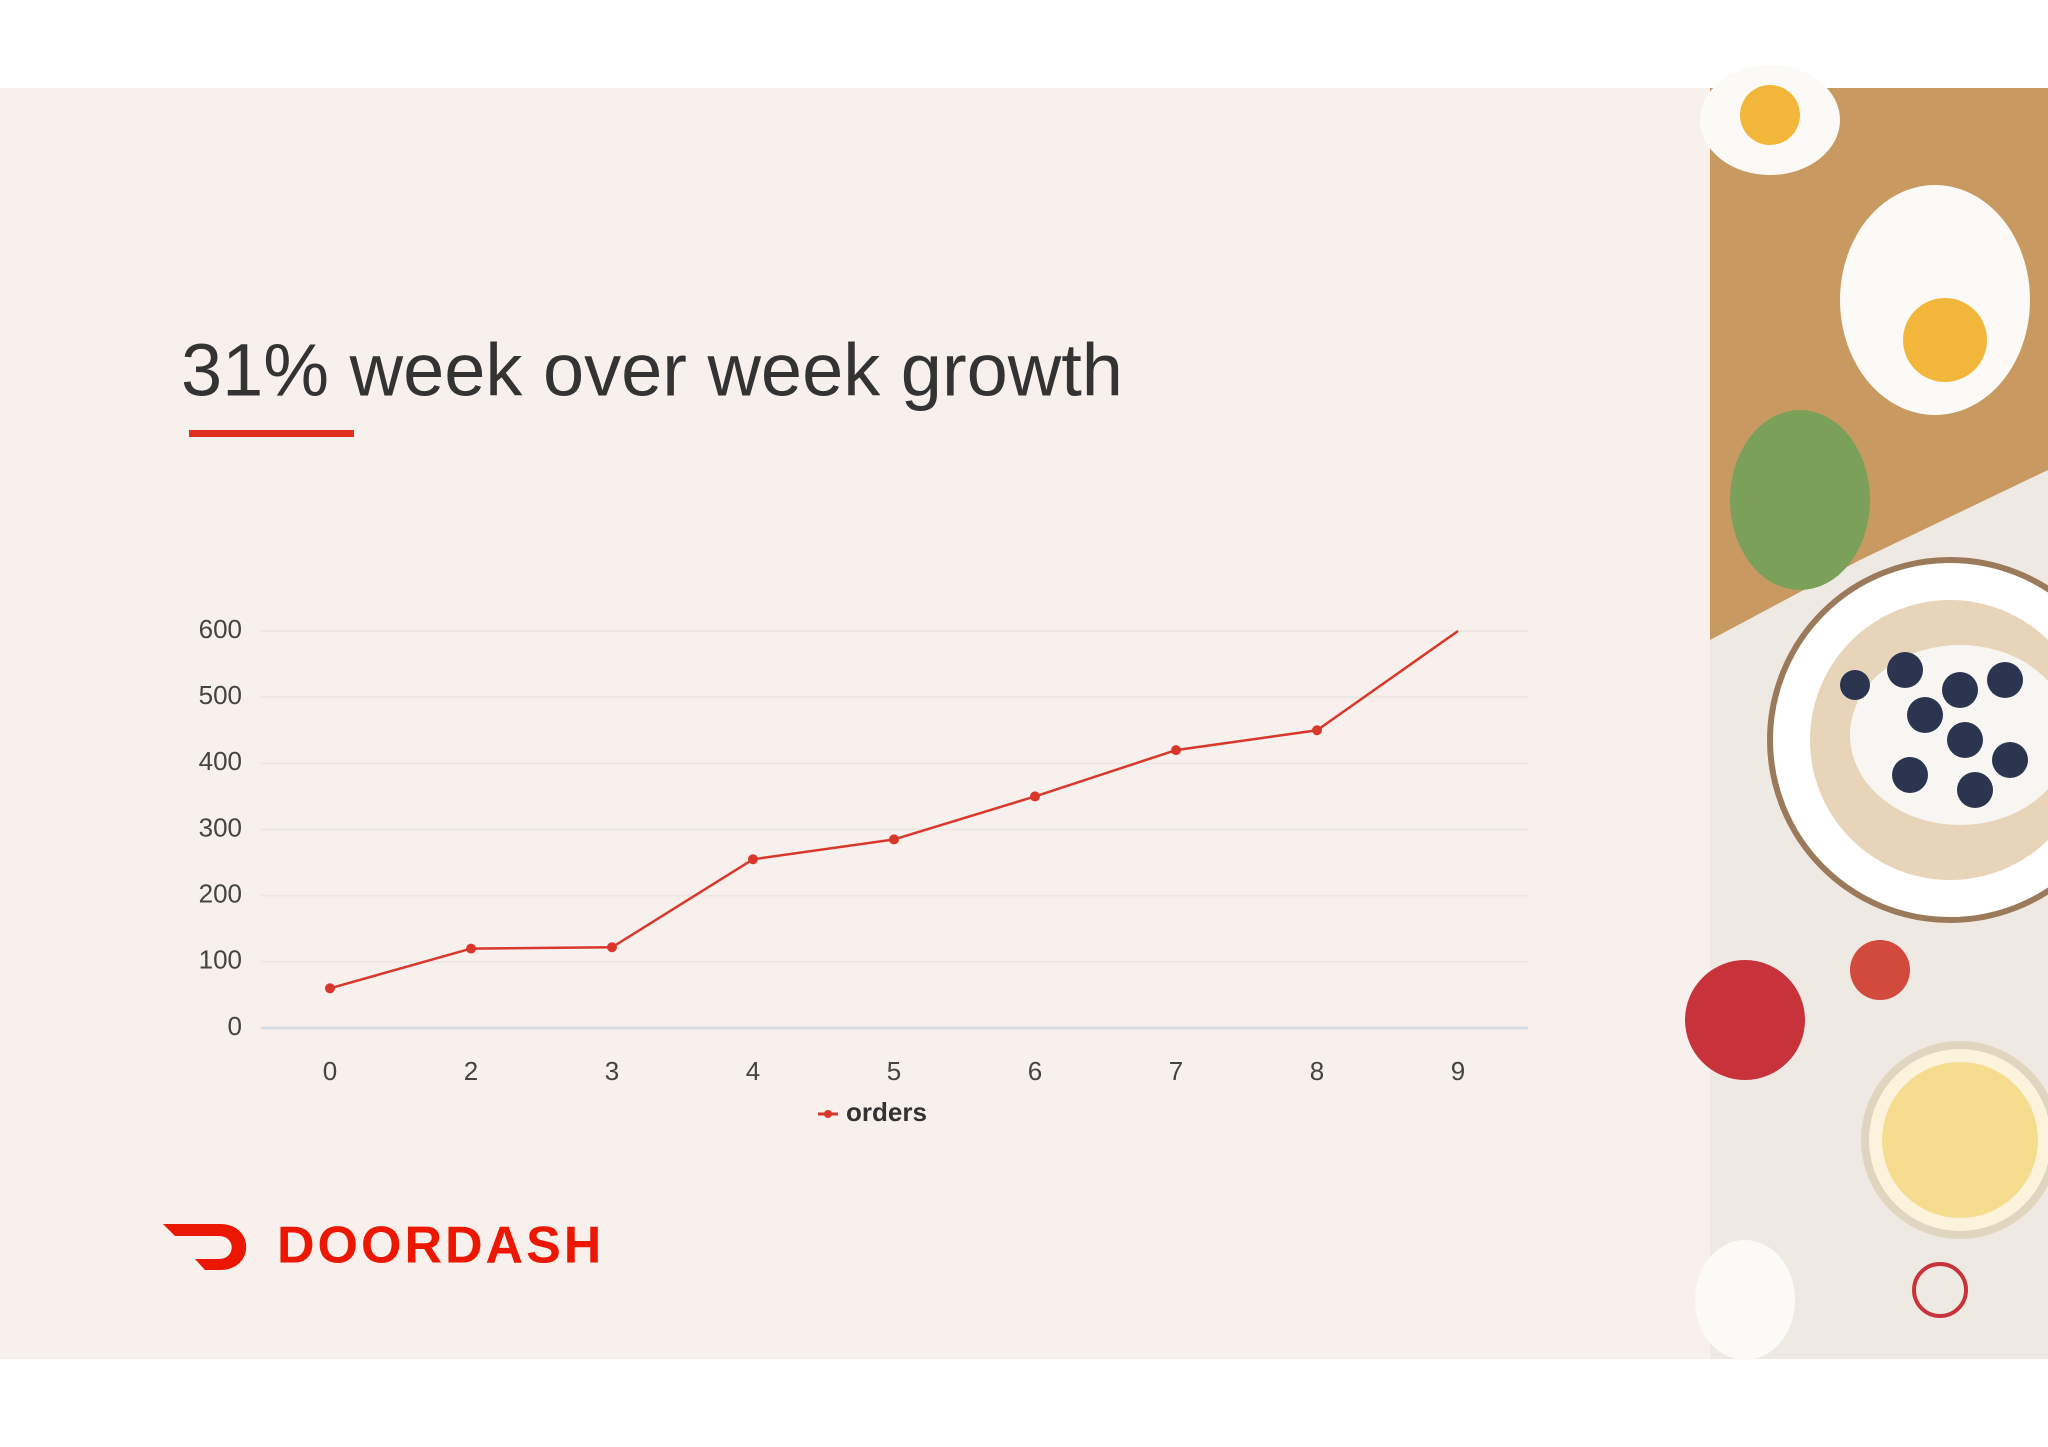 This screenshot has height=1447, width=2048. What do you see at coordinates (1176, 1071) in the screenshot?
I see `x-tick-label: 7` at bounding box center [1176, 1071].